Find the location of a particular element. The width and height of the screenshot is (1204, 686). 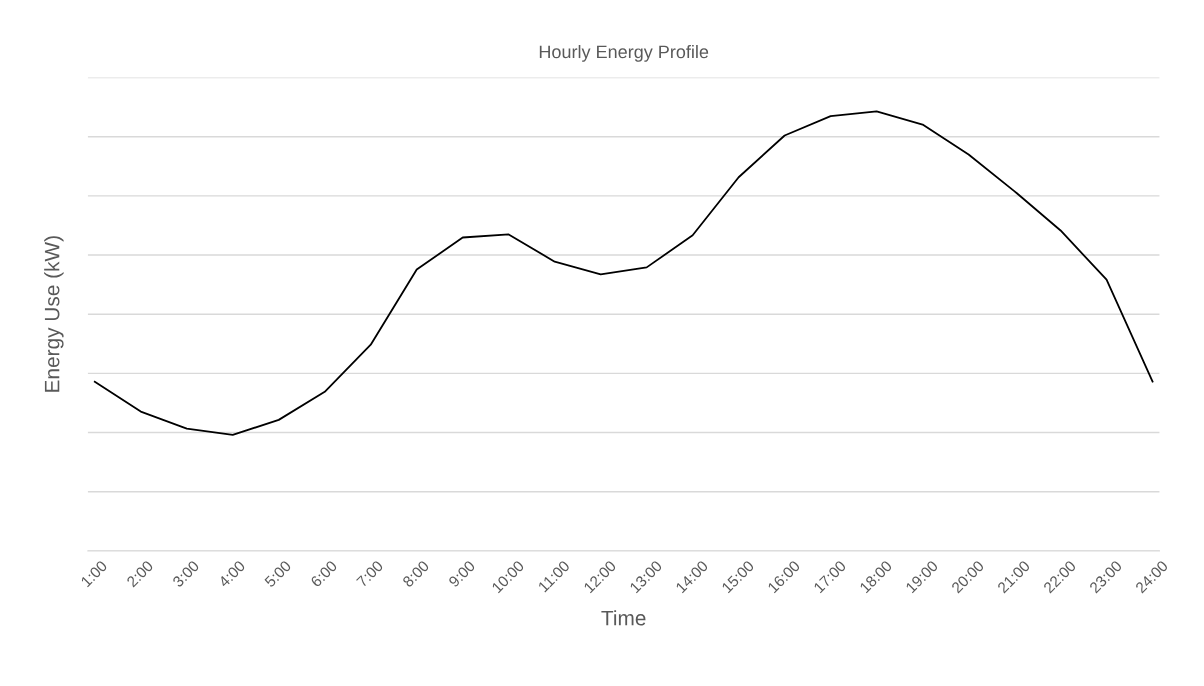

x-tick-label: 7:00 is located at coordinates (370, 573).